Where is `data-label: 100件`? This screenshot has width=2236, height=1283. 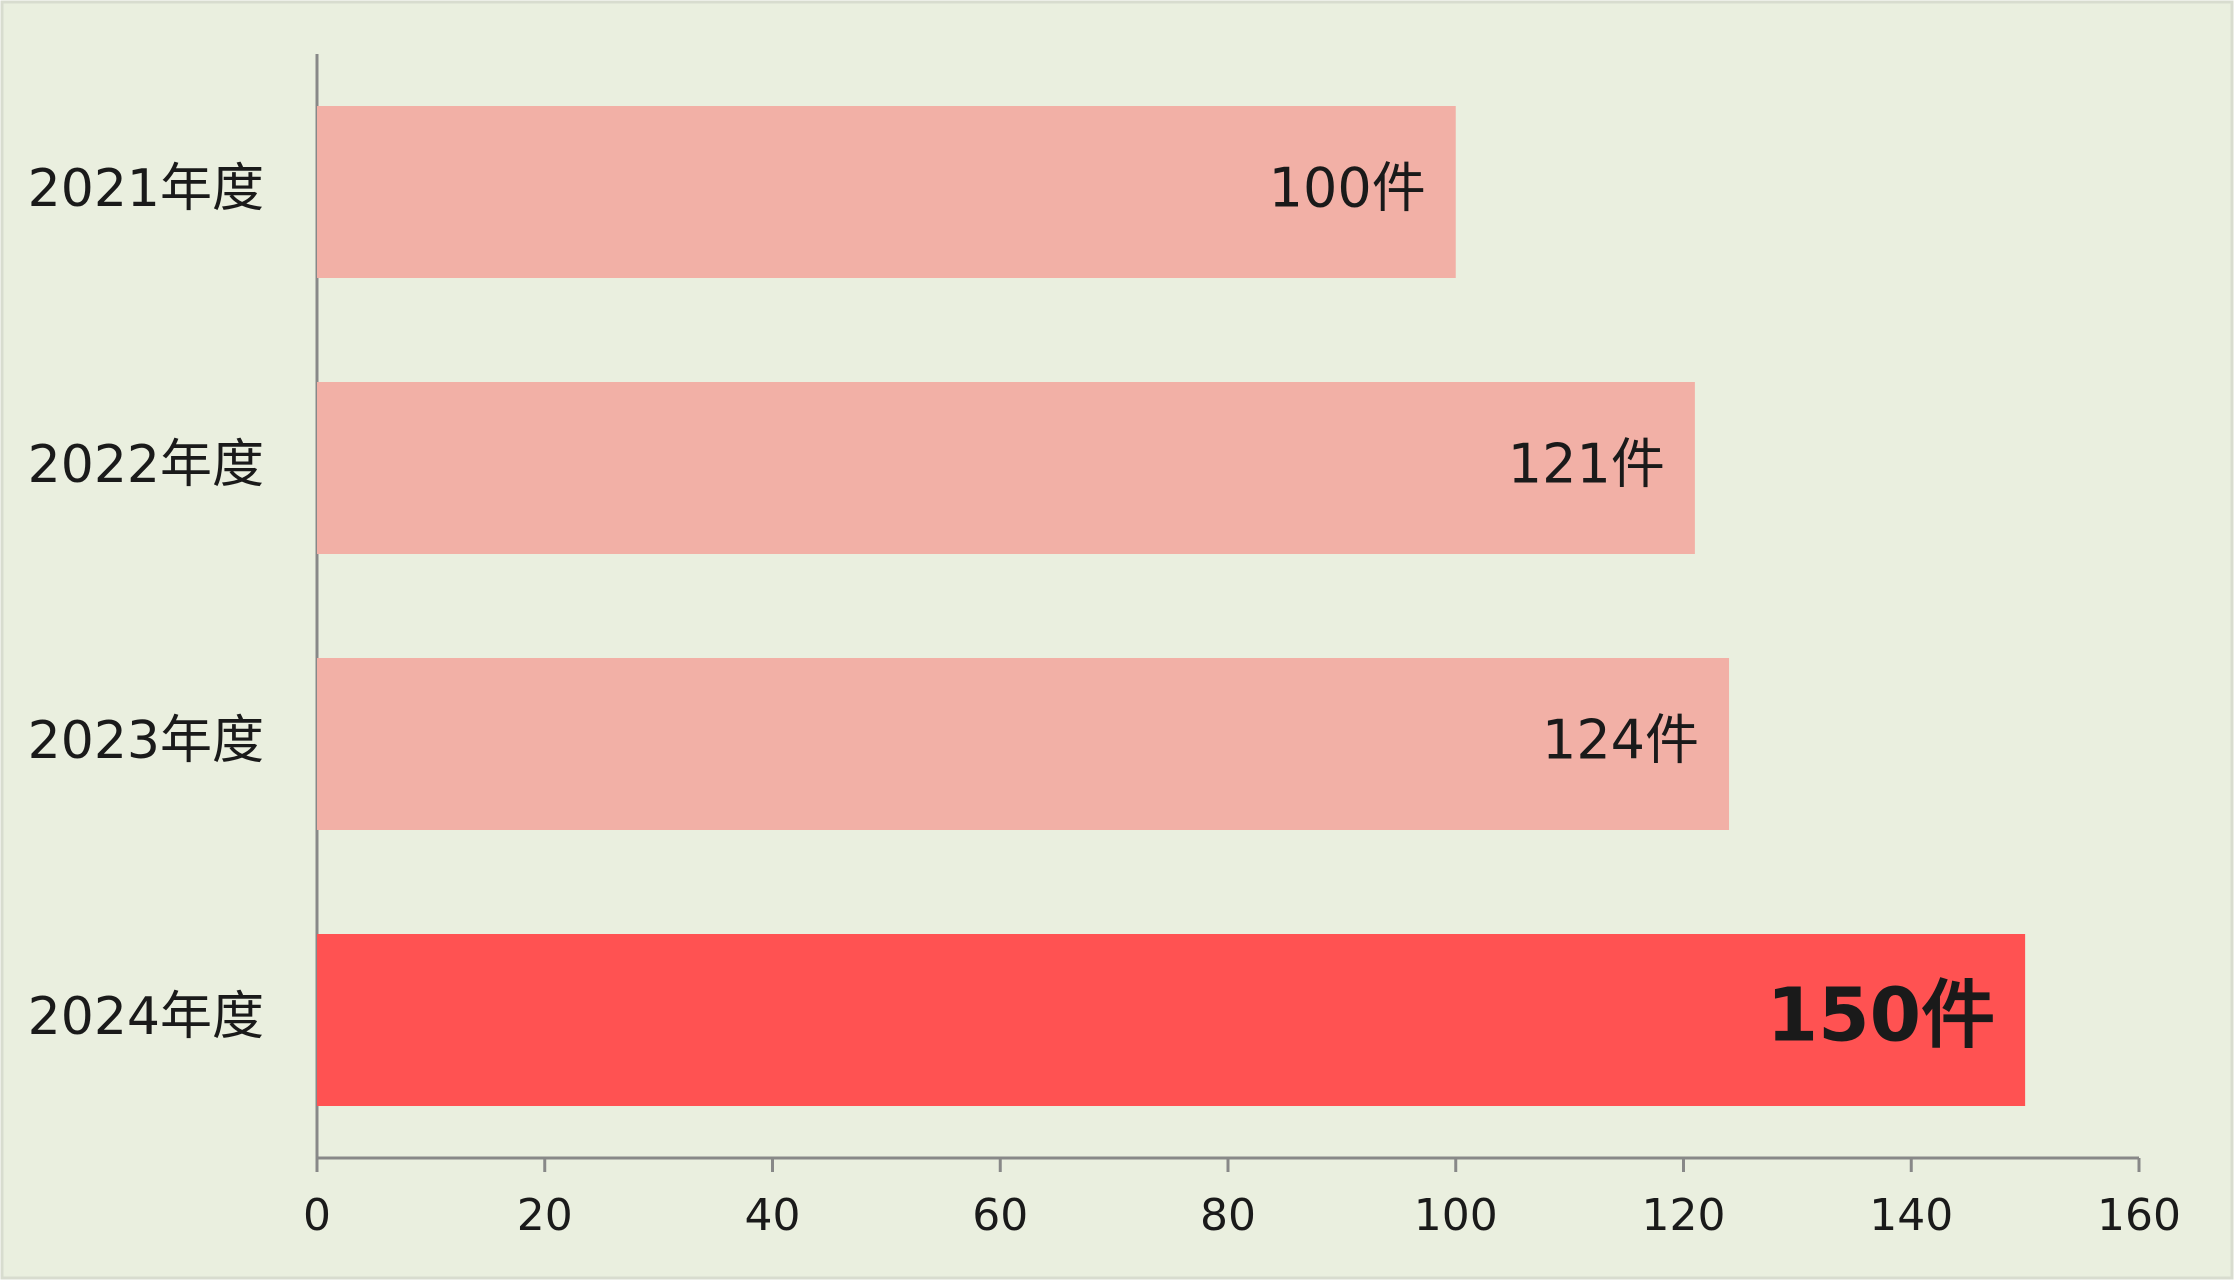 data-label: 100件 is located at coordinates (1347, 188).